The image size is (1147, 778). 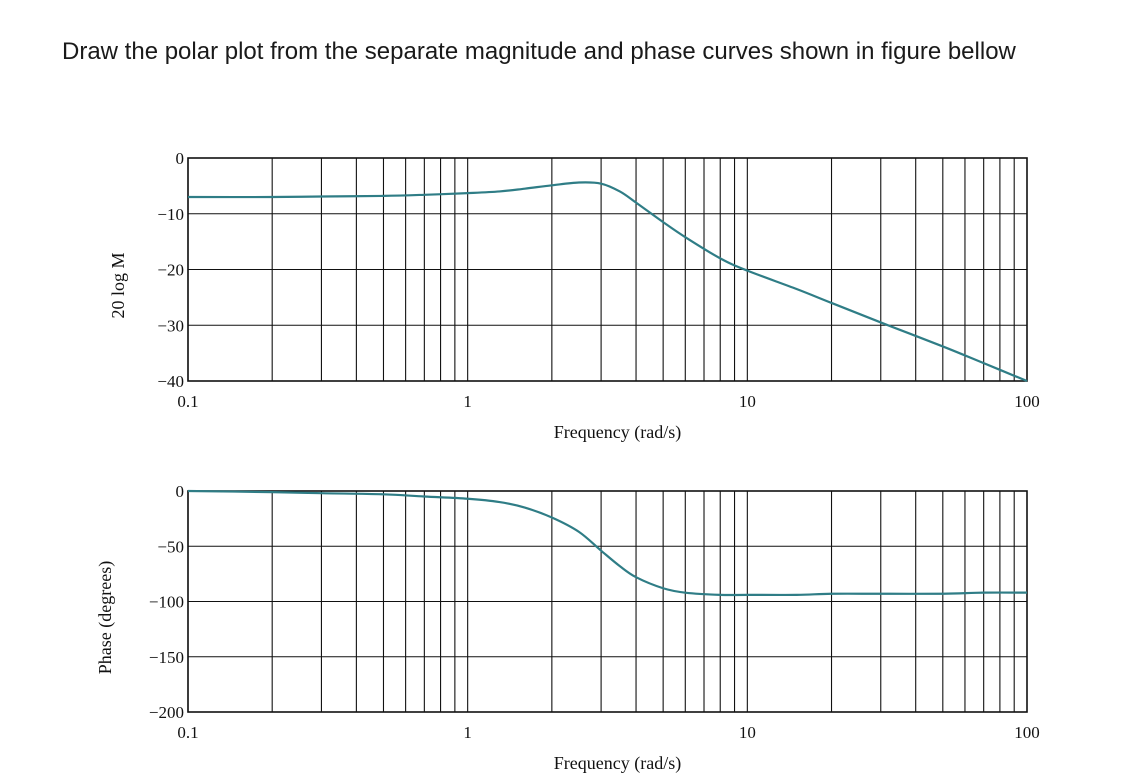 What do you see at coordinates (170, 381) in the screenshot?
I see `y-tick-label: −40` at bounding box center [170, 381].